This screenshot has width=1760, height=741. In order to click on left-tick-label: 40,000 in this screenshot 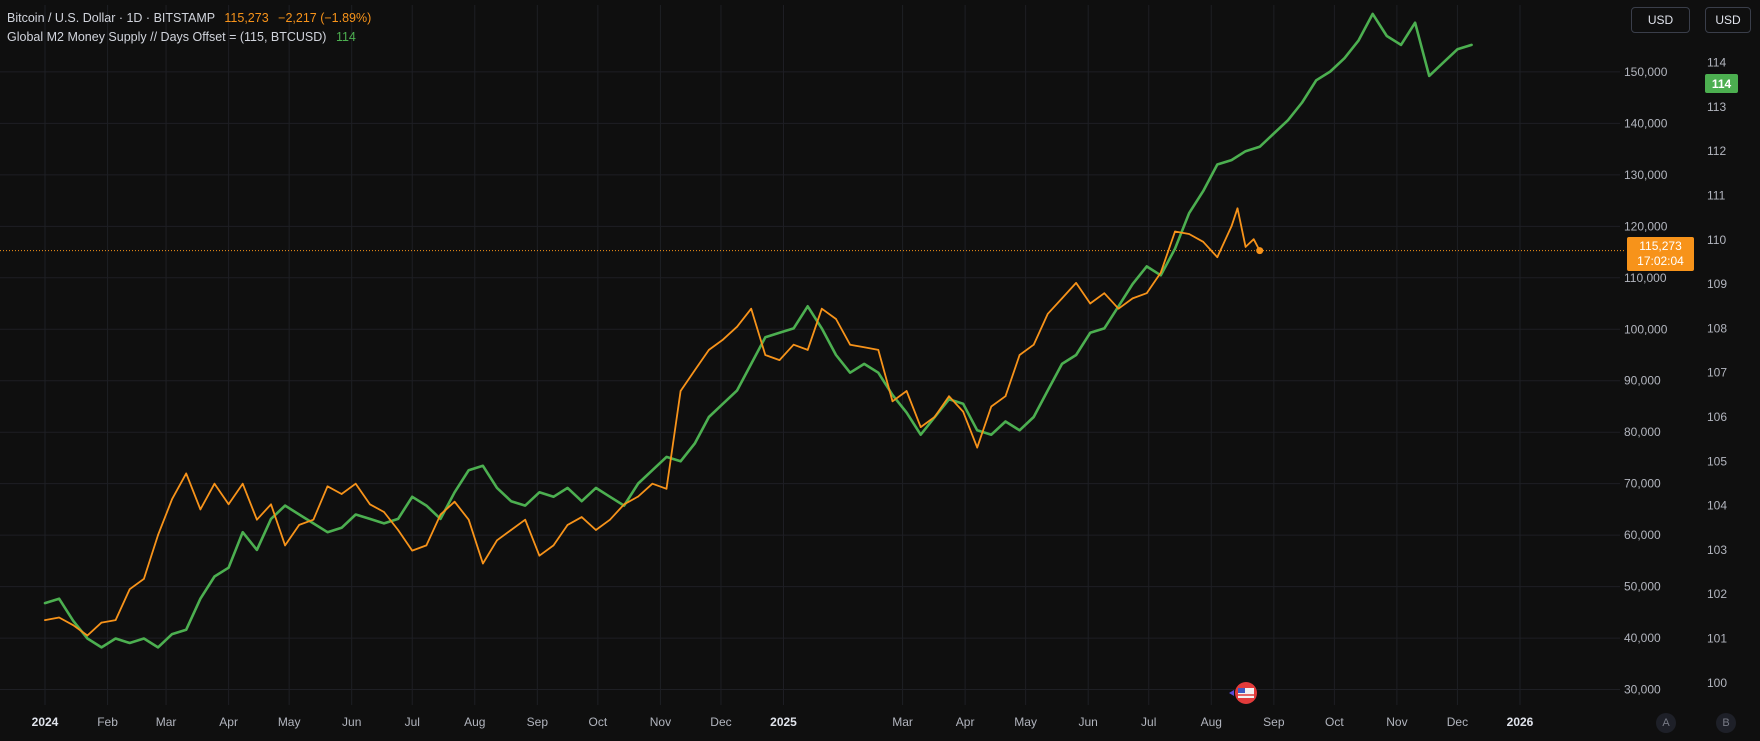, I will do `click(1642, 638)`.